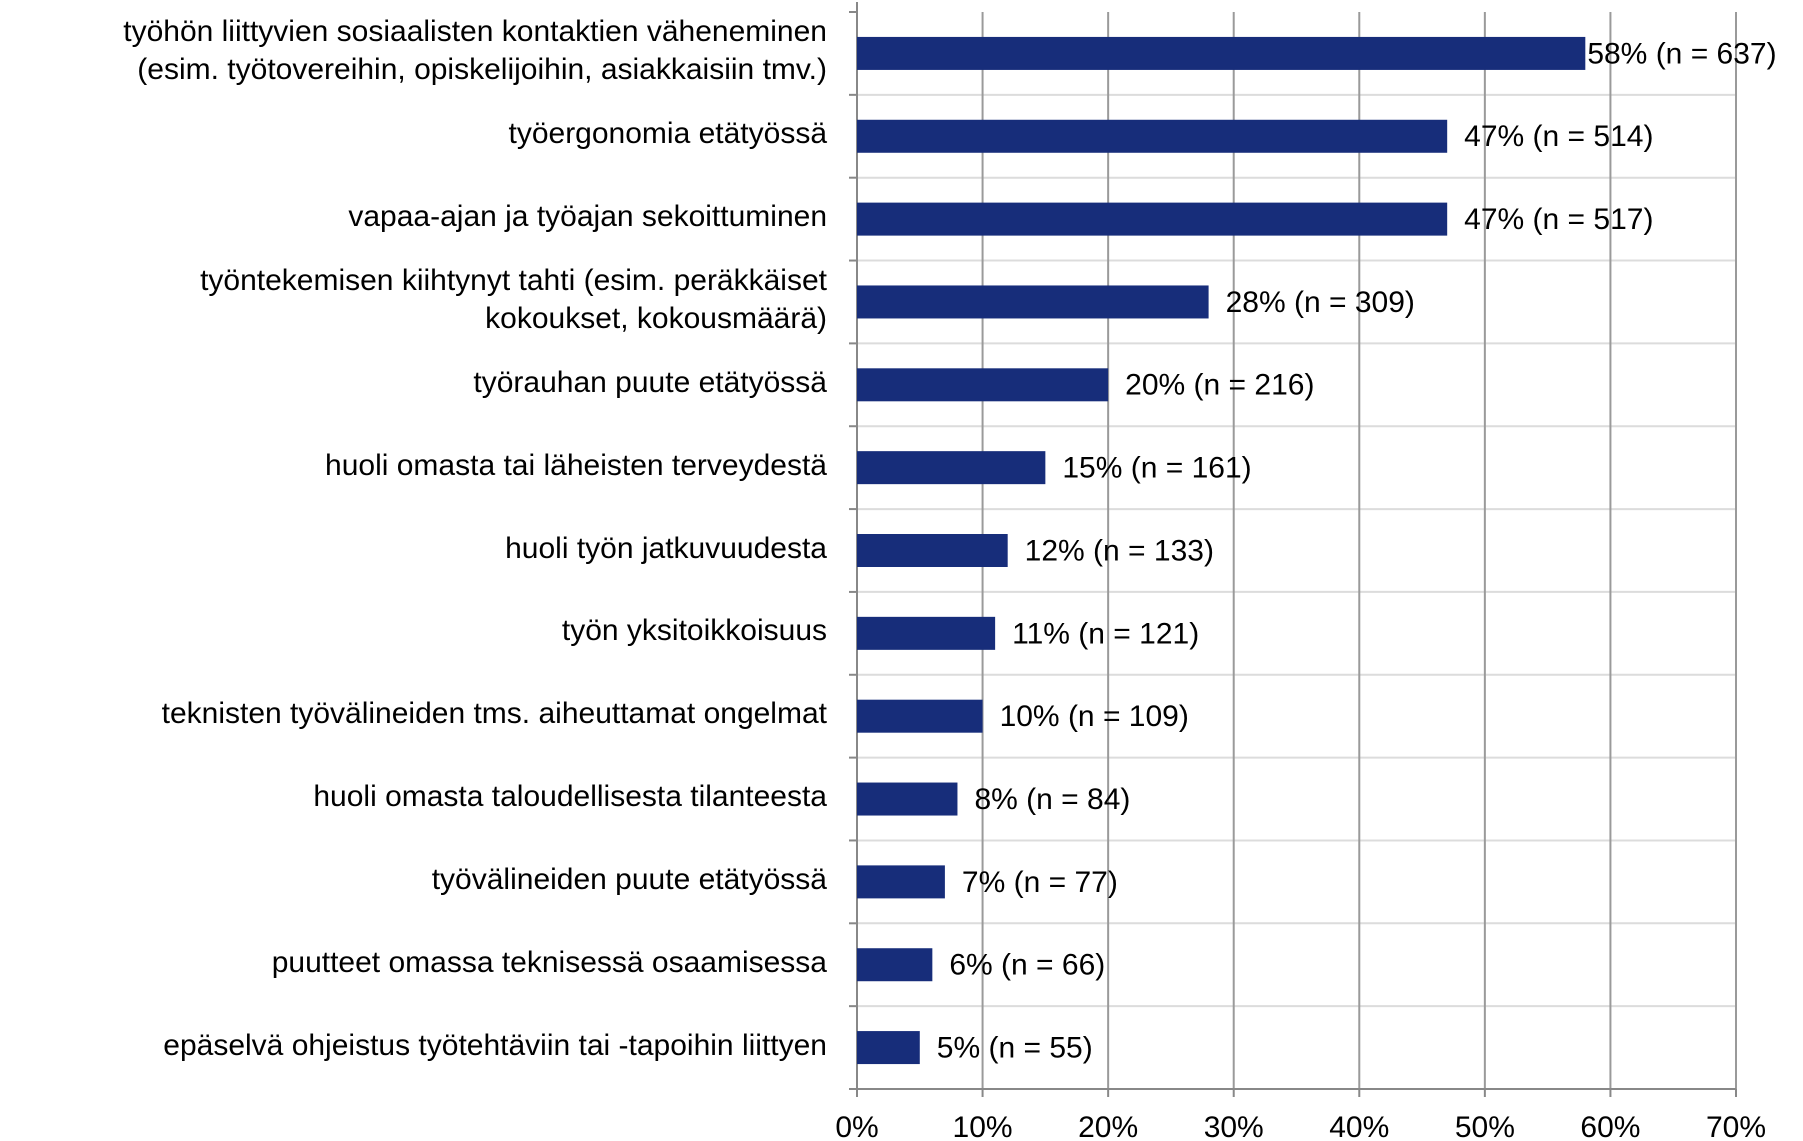 This screenshot has height=1141, width=1803. What do you see at coordinates (1320, 302) in the screenshot?
I see `data-label: 28% (n = 309)` at bounding box center [1320, 302].